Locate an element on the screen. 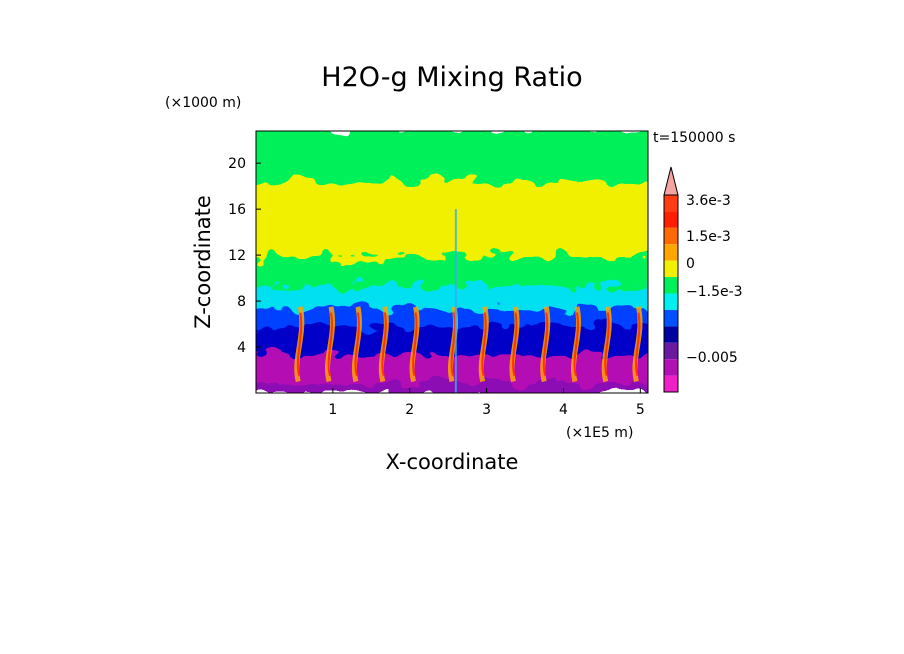 This screenshot has height=654, width=904. y-tick-label-0: 4 is located at coordinates (241, 348).